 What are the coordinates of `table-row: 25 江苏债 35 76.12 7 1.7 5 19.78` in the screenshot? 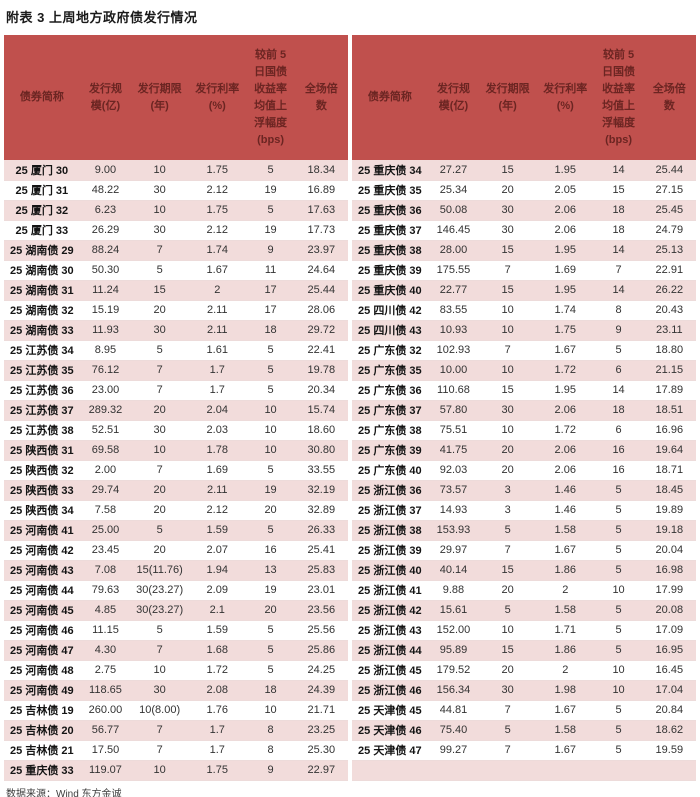 It's located at (176, 370).